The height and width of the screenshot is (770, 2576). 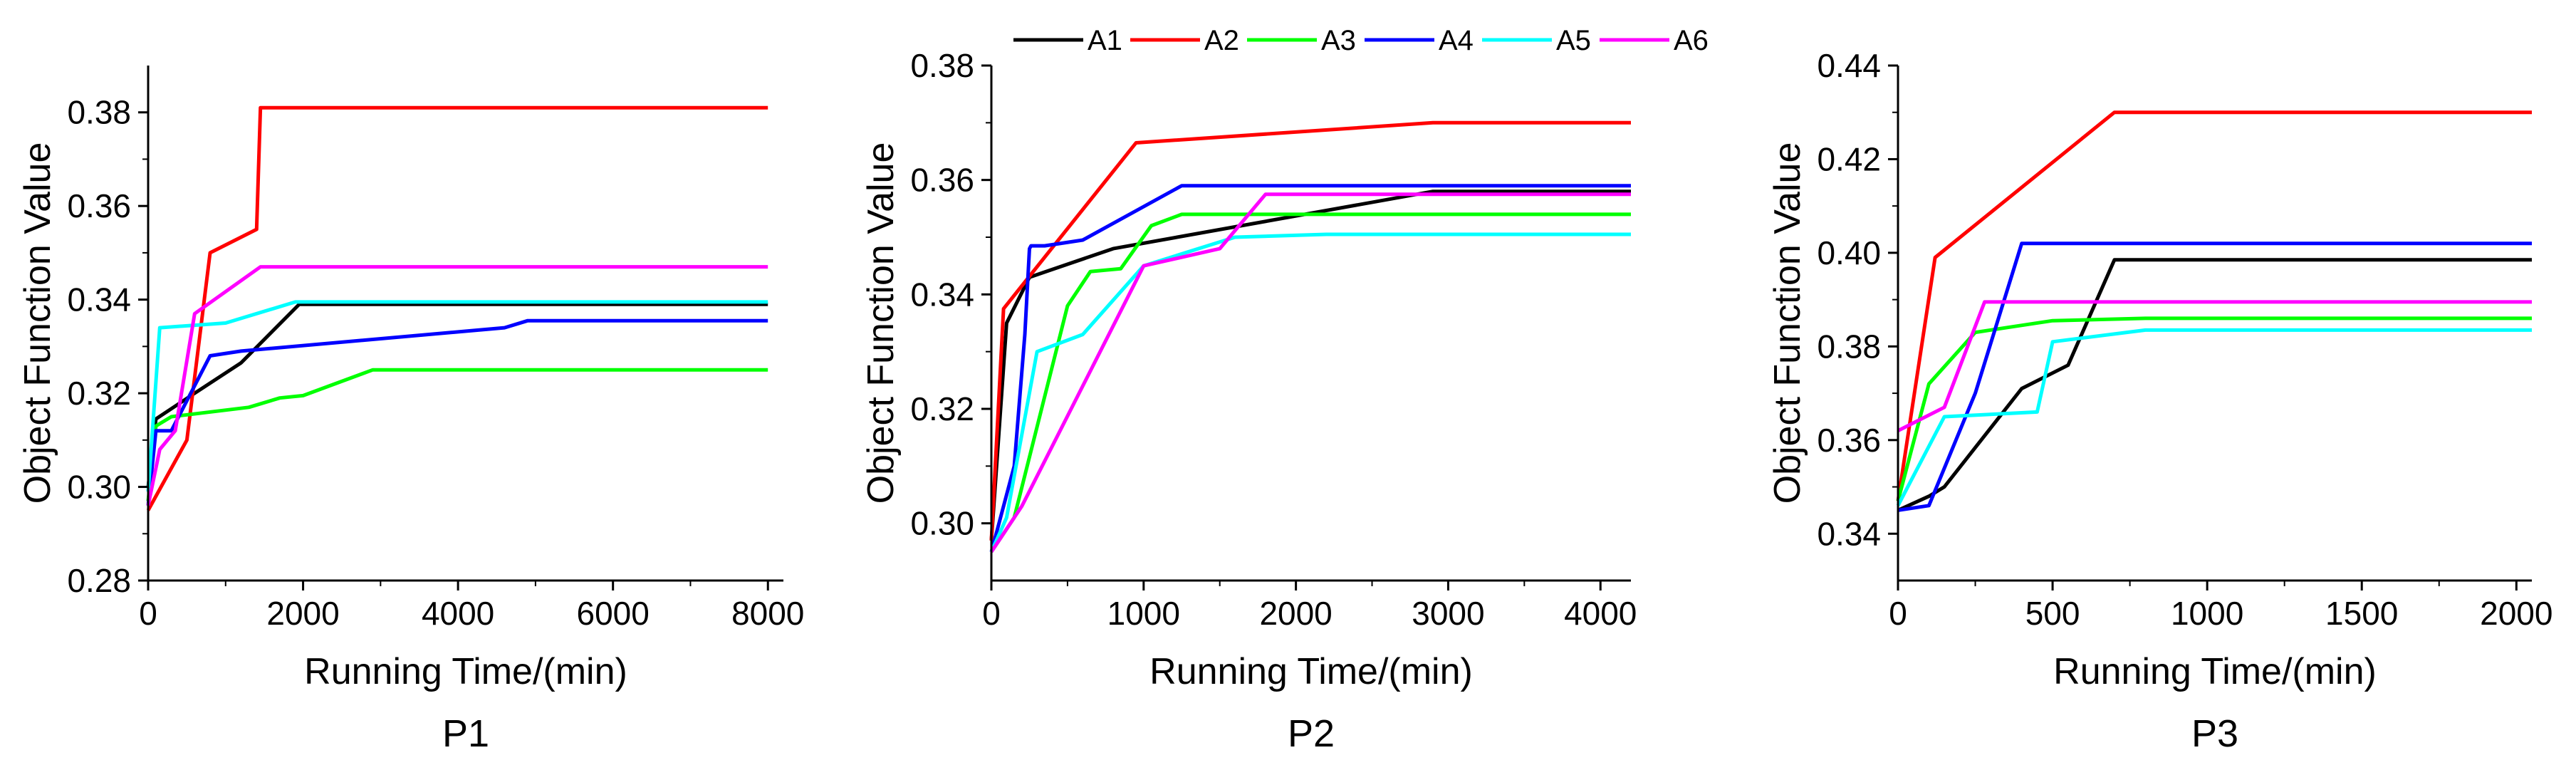 I want to click on x-tick-label: 6000, so click(x=613, y=613).